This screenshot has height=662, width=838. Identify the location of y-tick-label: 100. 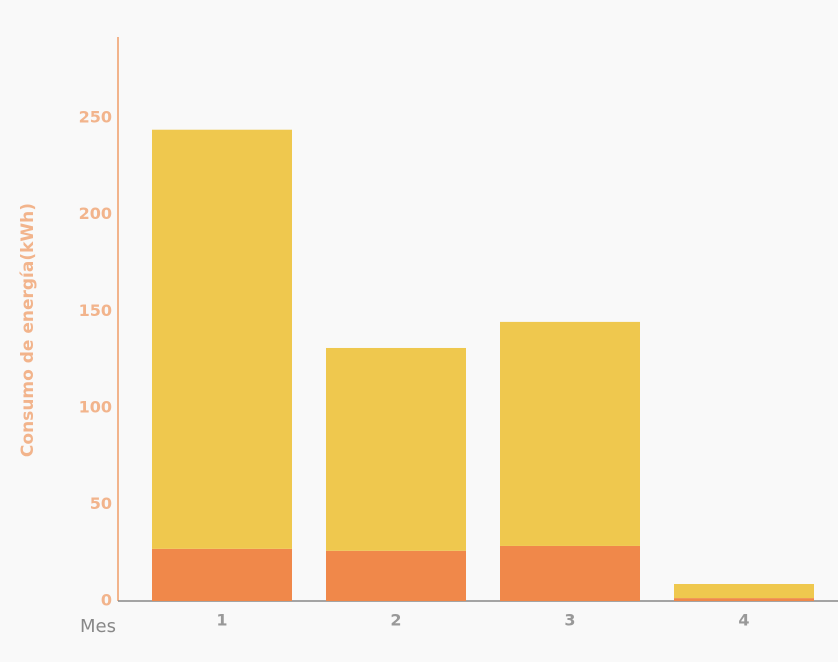
(95, 406).